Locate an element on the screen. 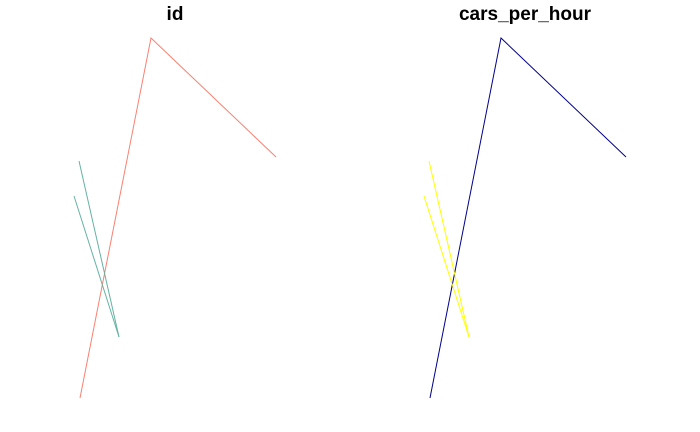  panel-title: cars_per_hour is located at coordinates (524, 14).